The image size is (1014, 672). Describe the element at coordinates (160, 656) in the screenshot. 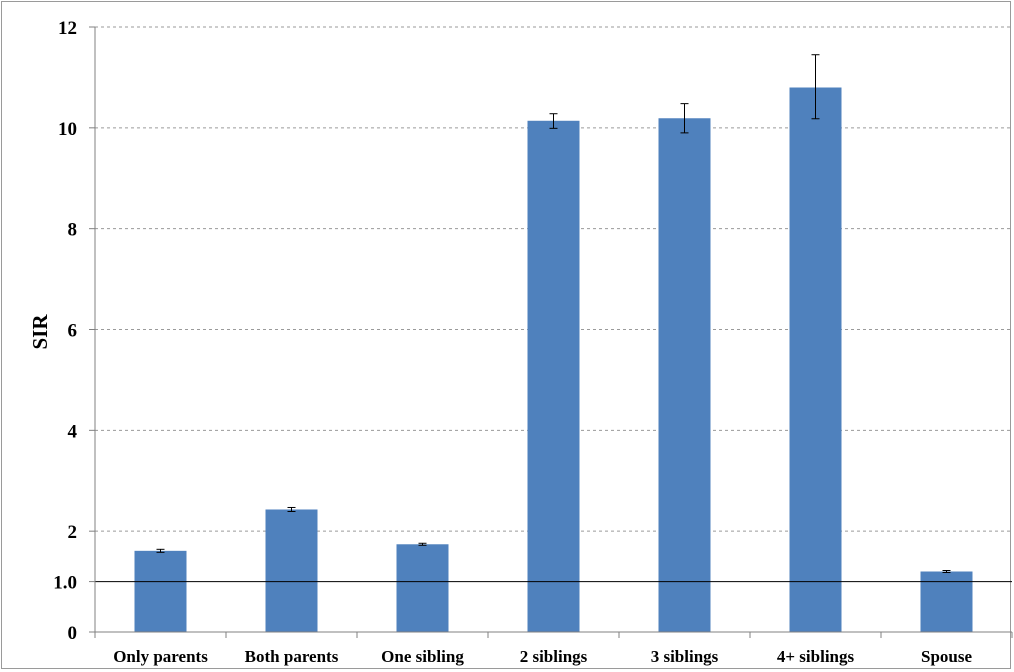

I see `x-tick-label: Only parents` at that location.